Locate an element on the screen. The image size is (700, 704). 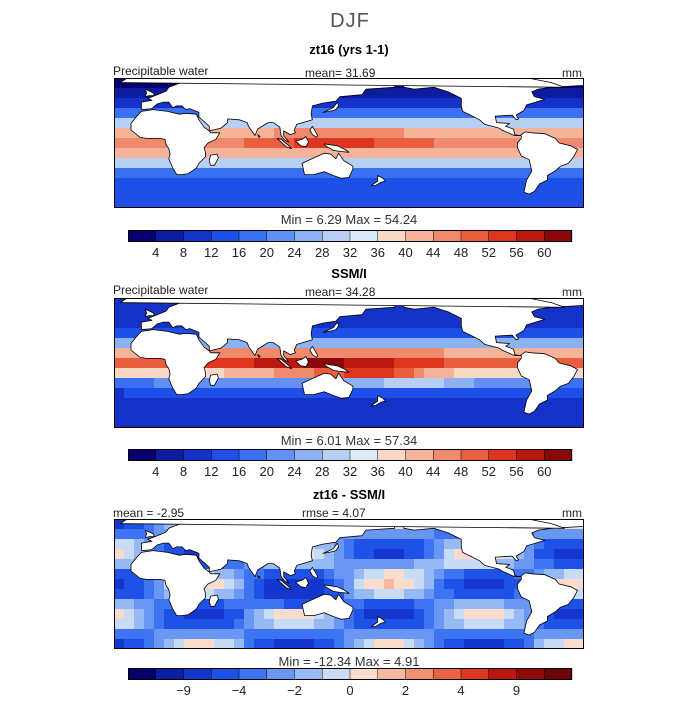
panel-model-map is located at coordinates (349, 143).